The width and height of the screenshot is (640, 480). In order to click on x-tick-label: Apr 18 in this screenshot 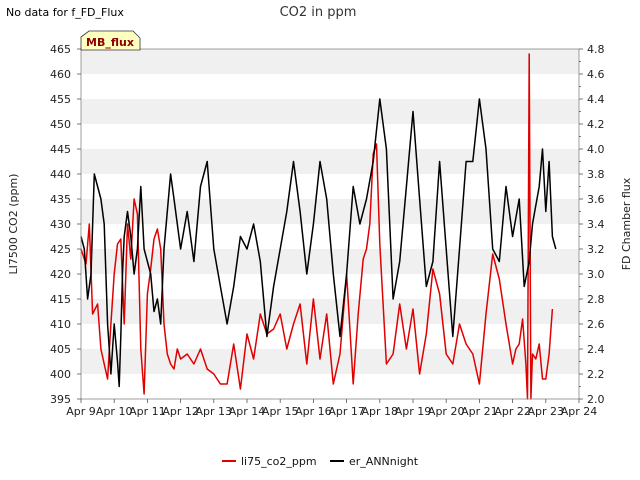, I will do `click(380, 411)`.